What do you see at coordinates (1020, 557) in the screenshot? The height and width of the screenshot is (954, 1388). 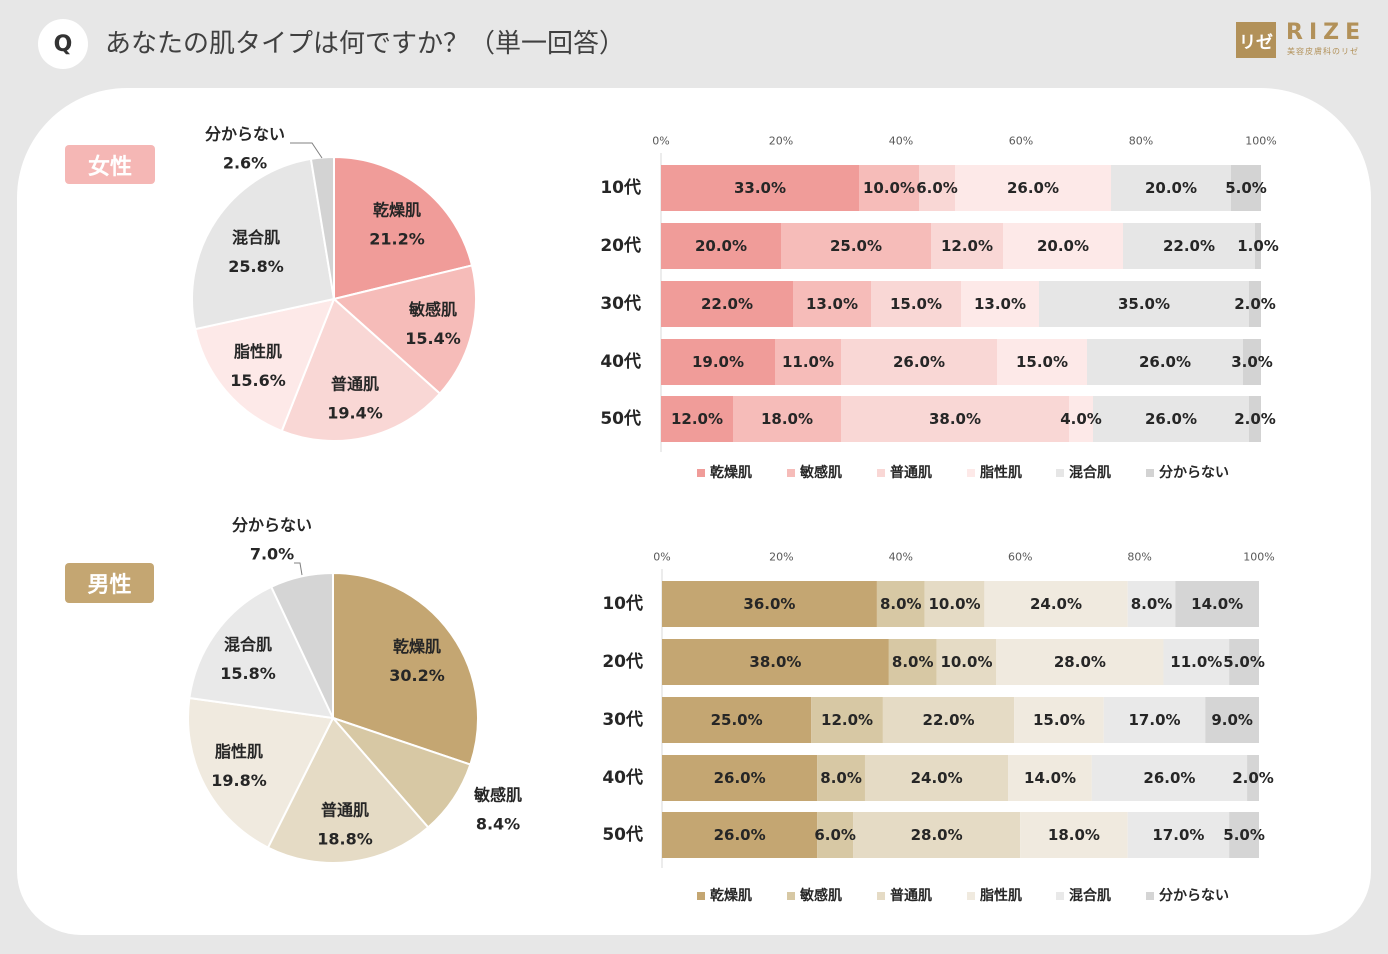 I see `x-tick-label: 60%` at bounding box center [1020, 557].